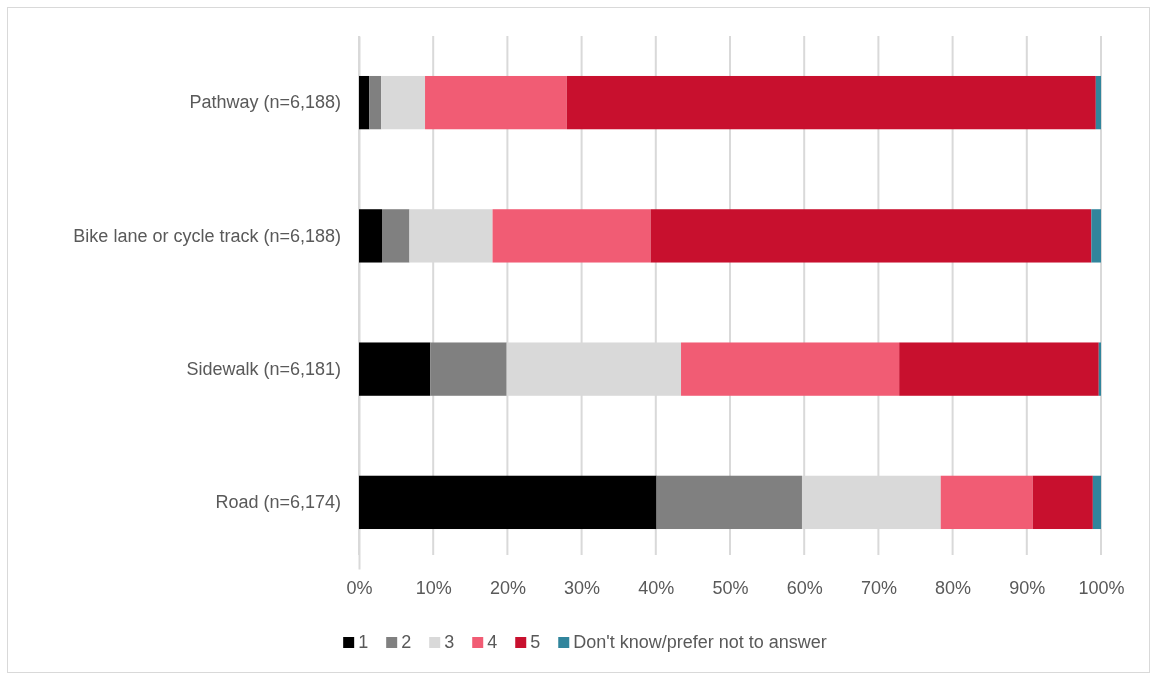 This screenshot has height=673, width=1150. Describe the element at coordinates (492, 642) in the screenshot. I see `legend-label: 4` at that location.